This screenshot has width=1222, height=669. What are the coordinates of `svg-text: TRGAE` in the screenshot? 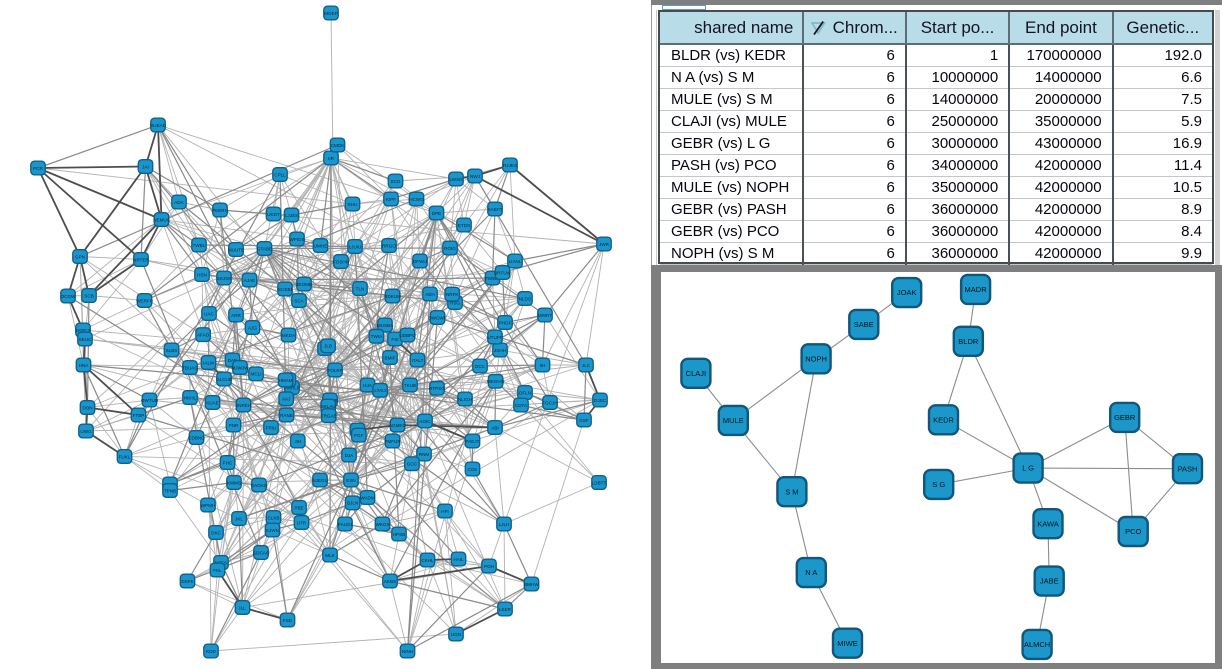 It's located at (329, 415).